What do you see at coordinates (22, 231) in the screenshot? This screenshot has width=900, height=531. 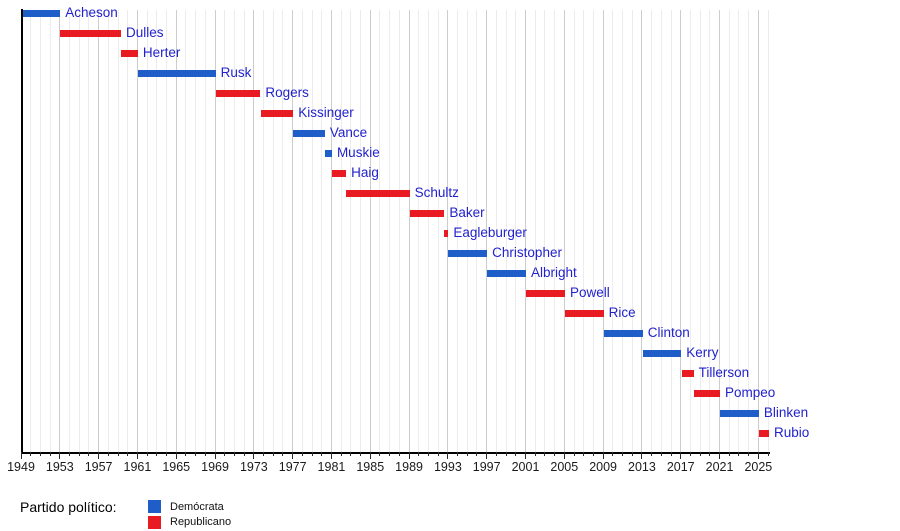 I see `y-axis-line` at bounding box center [22, 231].